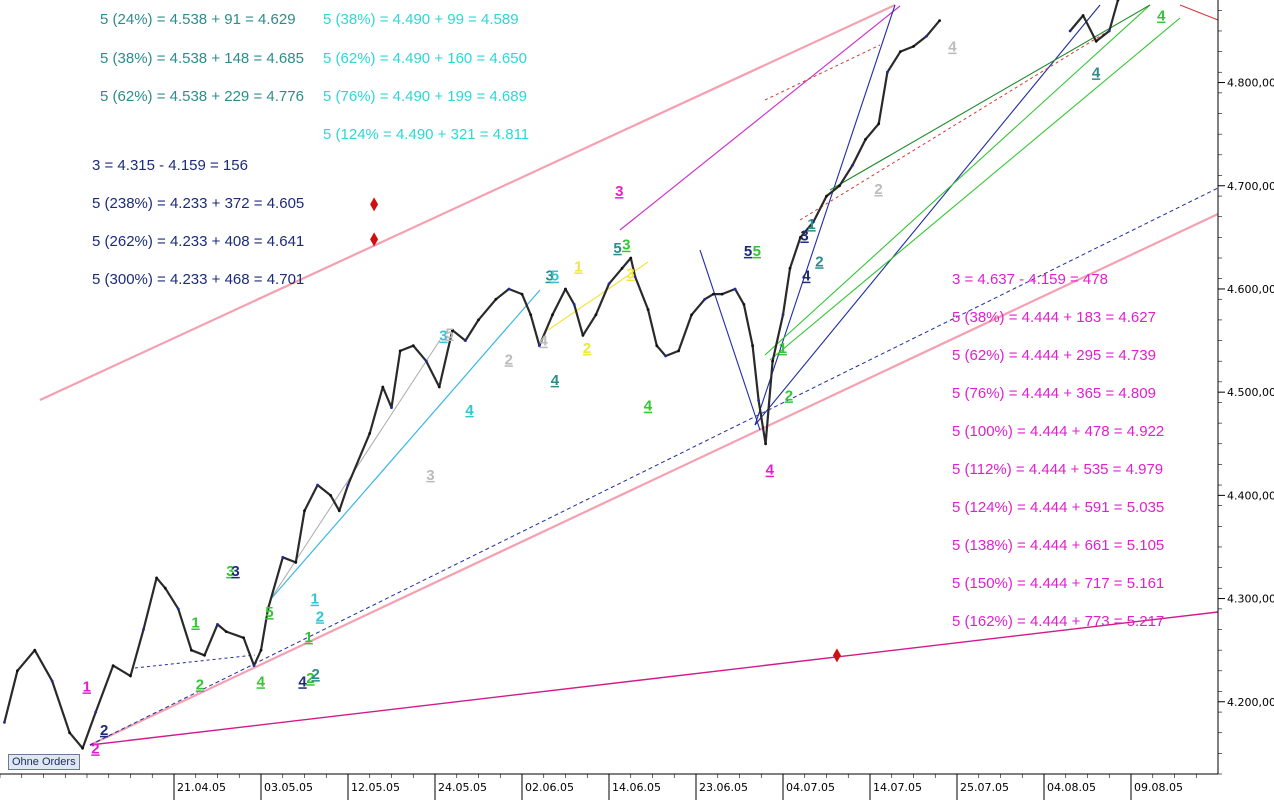 This screenshot has height=805, width=1274. Describe the element at coordinates (426, 134) in the screenshot. I see `notes-cyan-line: 5 (124% = 4.490 + 321 = 4.811` at that location.